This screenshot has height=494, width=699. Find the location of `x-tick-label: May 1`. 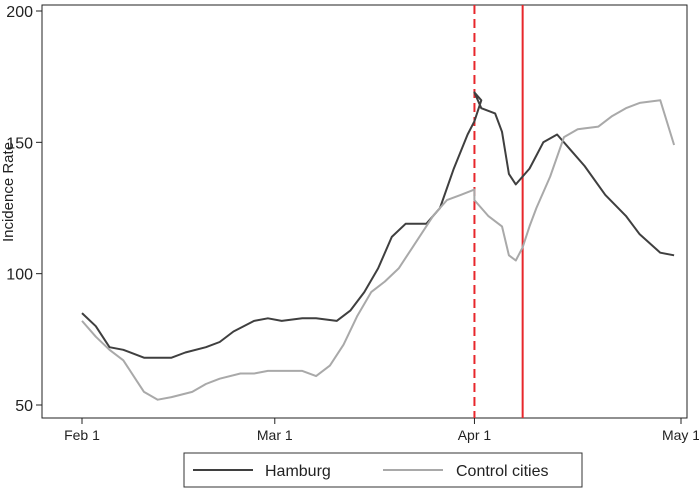

x-tick-label: May 1 is located at coordinates (680, 435).